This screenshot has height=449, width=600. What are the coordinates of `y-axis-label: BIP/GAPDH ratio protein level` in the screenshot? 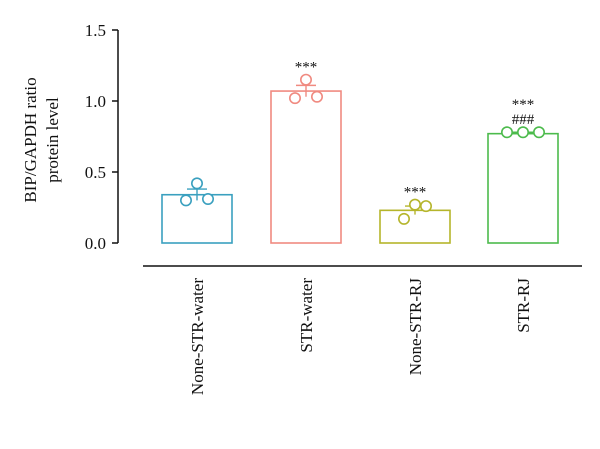 It's located at (41, 139).